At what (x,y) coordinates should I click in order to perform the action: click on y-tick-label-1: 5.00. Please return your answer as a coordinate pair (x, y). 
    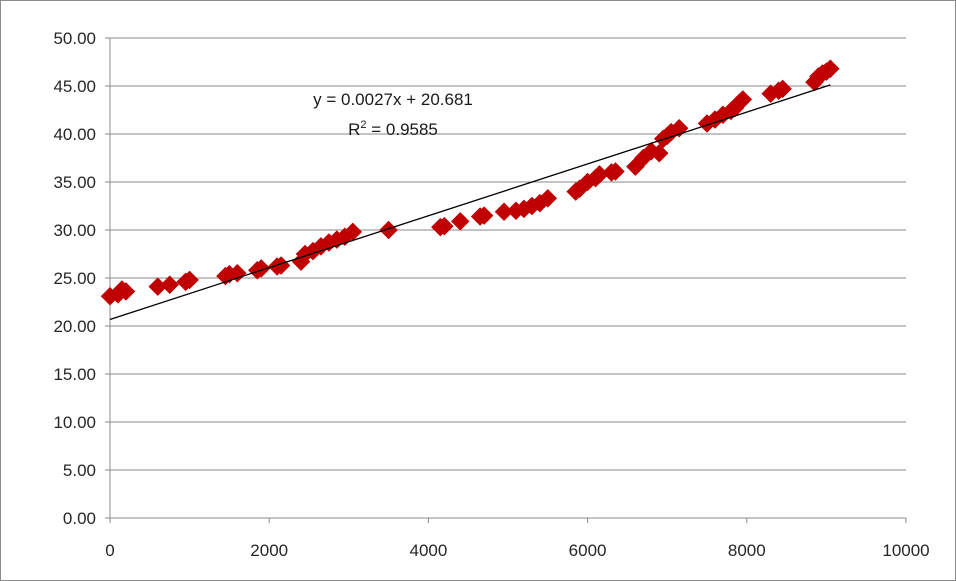
    Looking at the image, I should click on (79, 470).